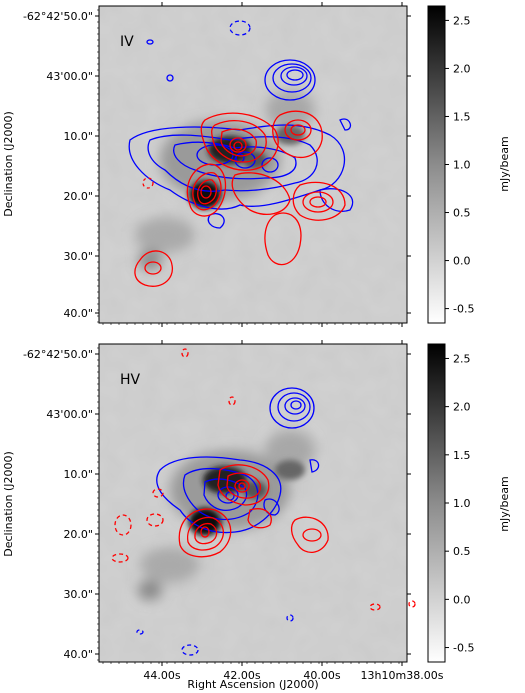 Image resolution: width=525 pixels, height=693 pixels. I want to click on panel-label: HV, so click(130, 380).